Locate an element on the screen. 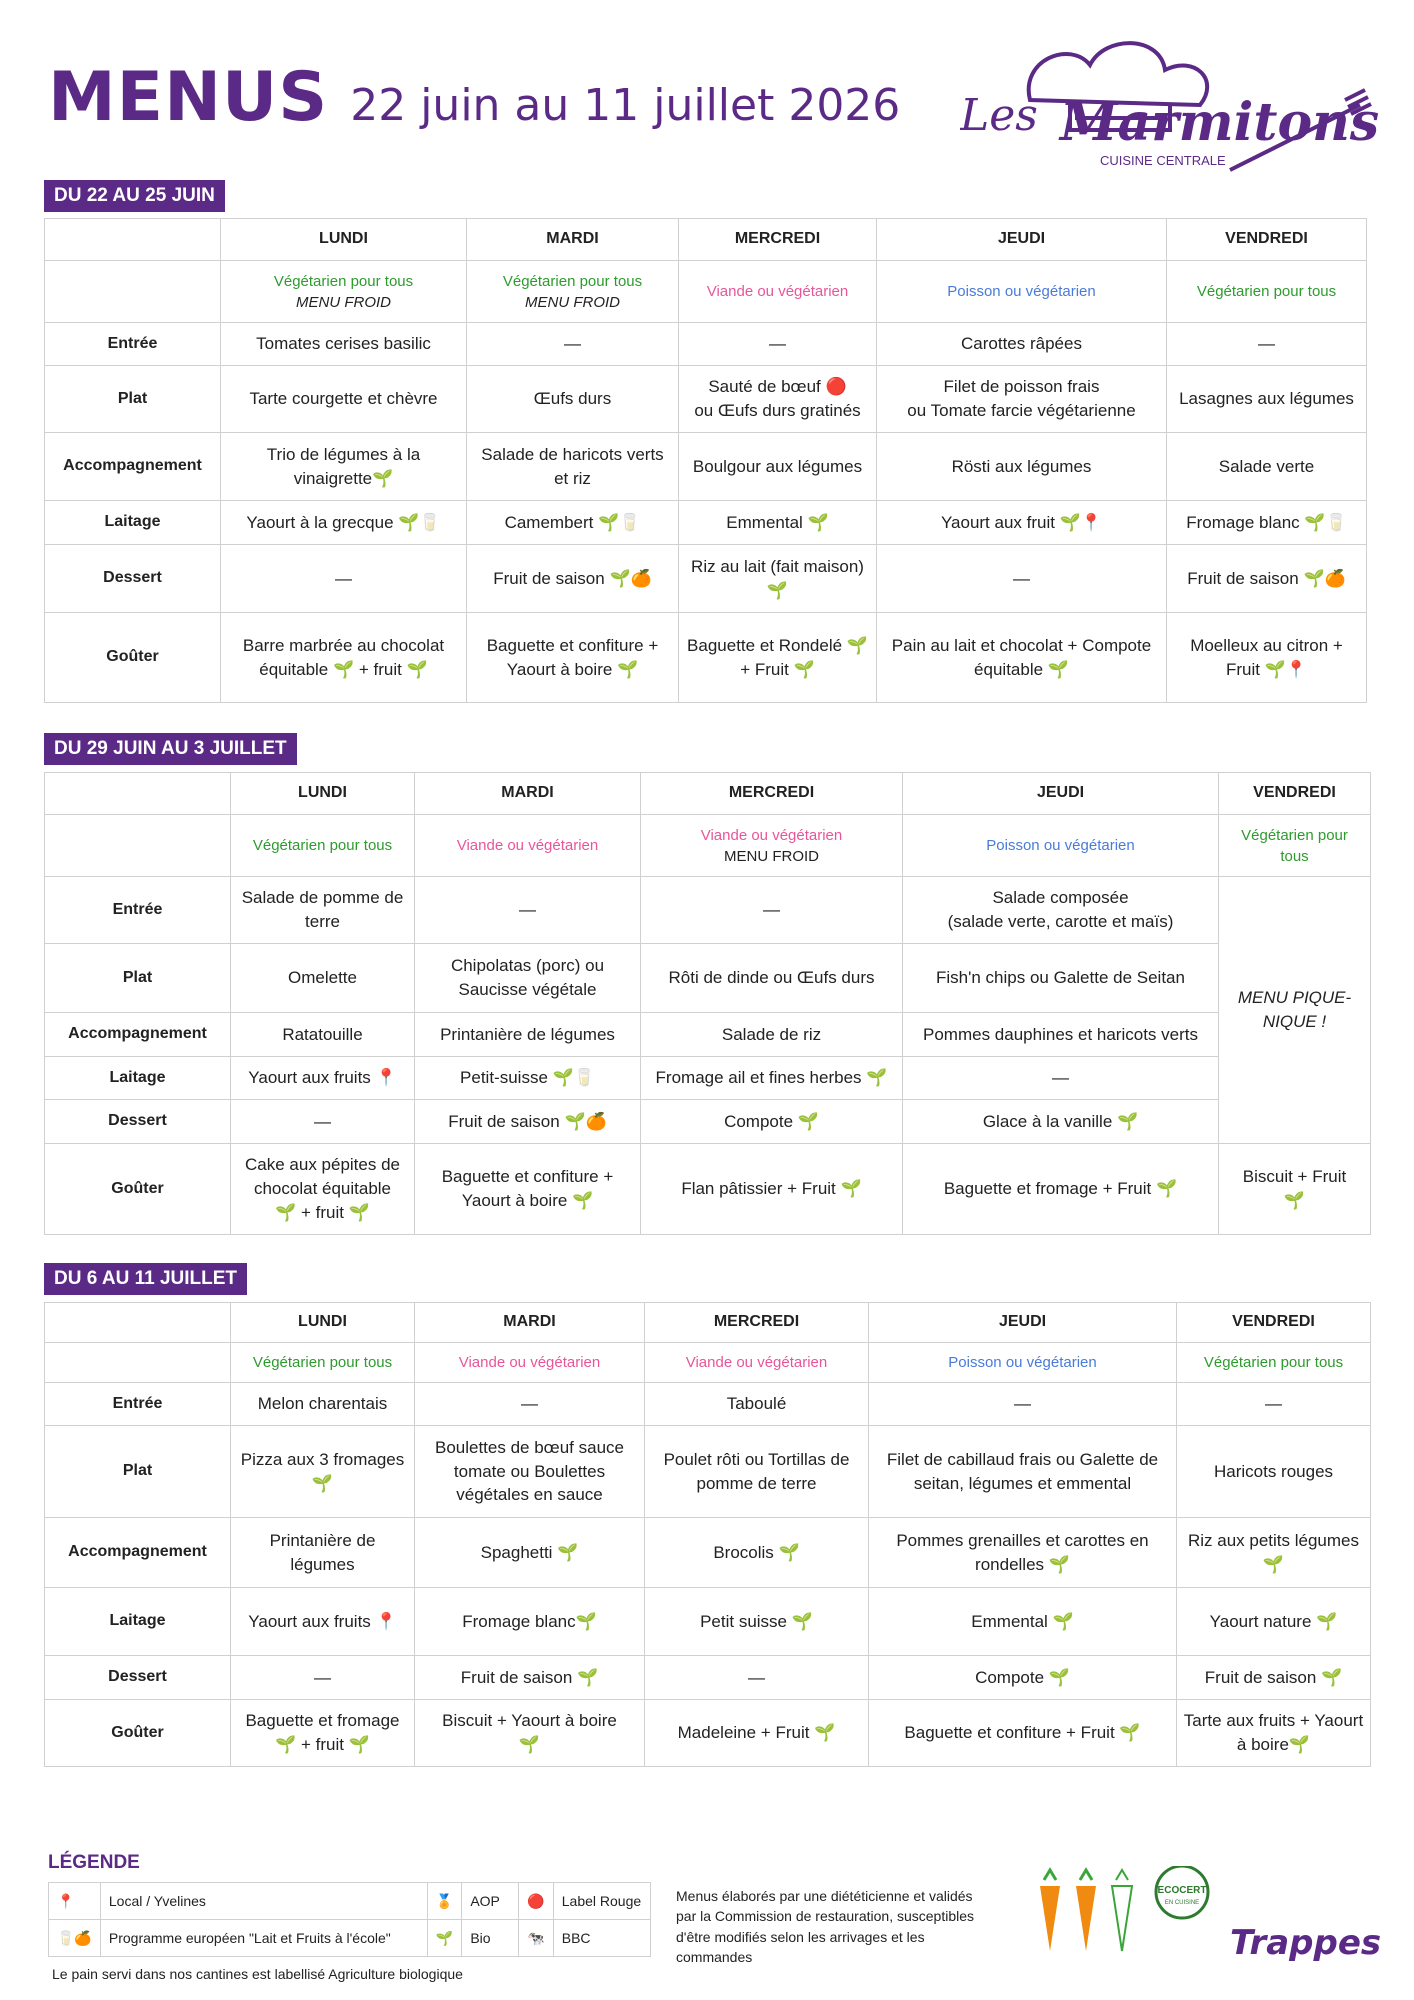 The width and height of the screenshot is (1414, 2000). svg-text: CUISINE CENTRALE is located at coordinates (1163, 160).